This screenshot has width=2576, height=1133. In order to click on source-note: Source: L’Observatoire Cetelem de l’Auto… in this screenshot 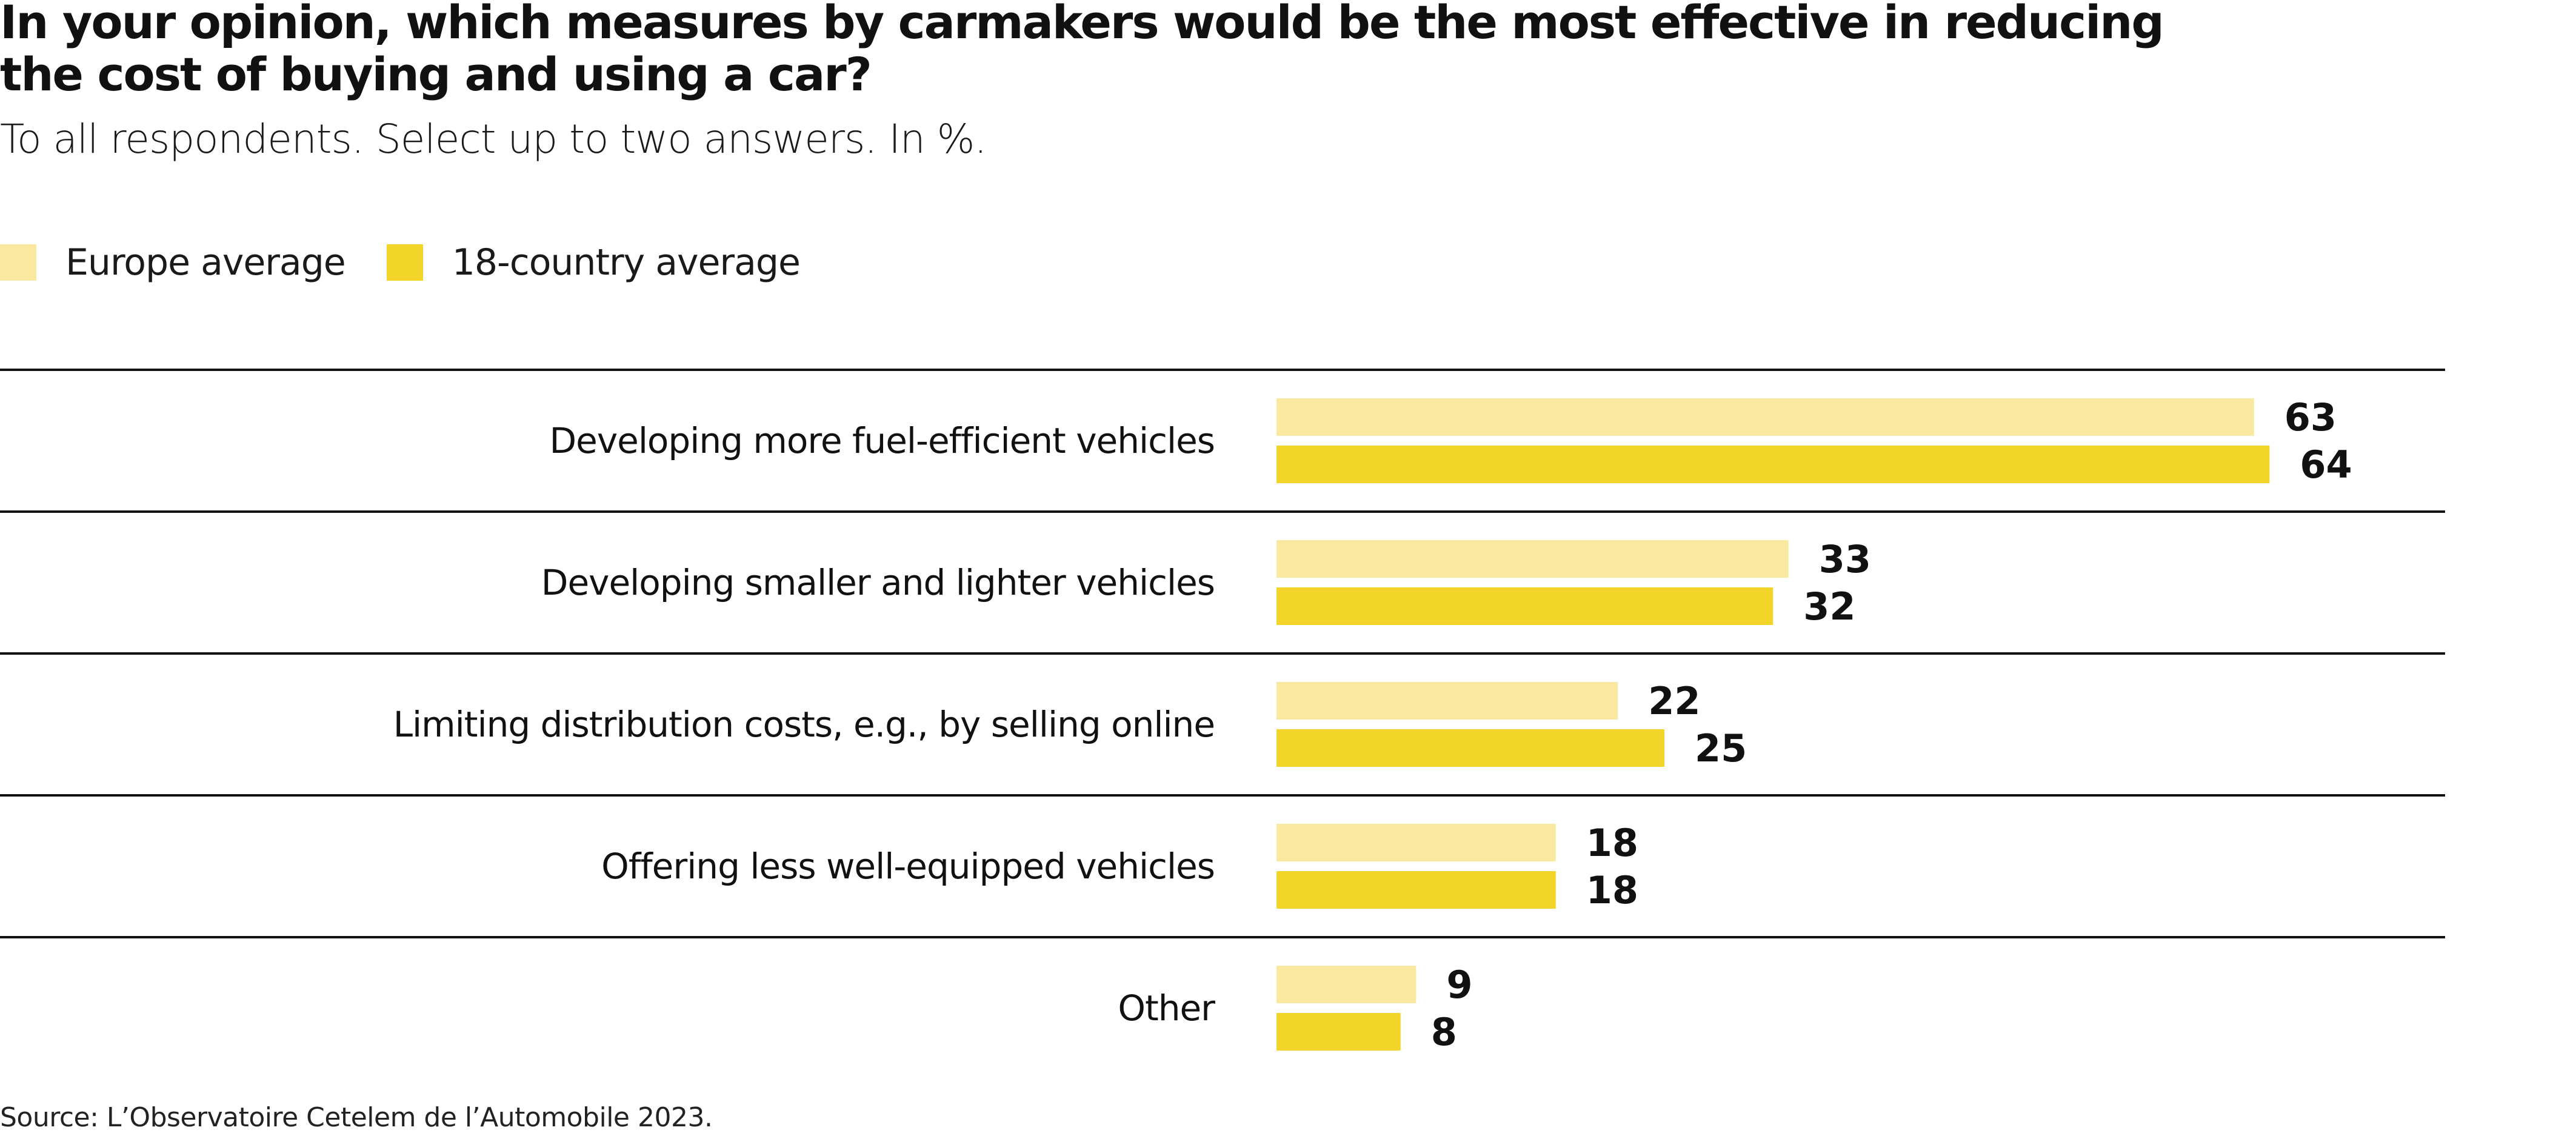, I will do `click(356, 1117)`.